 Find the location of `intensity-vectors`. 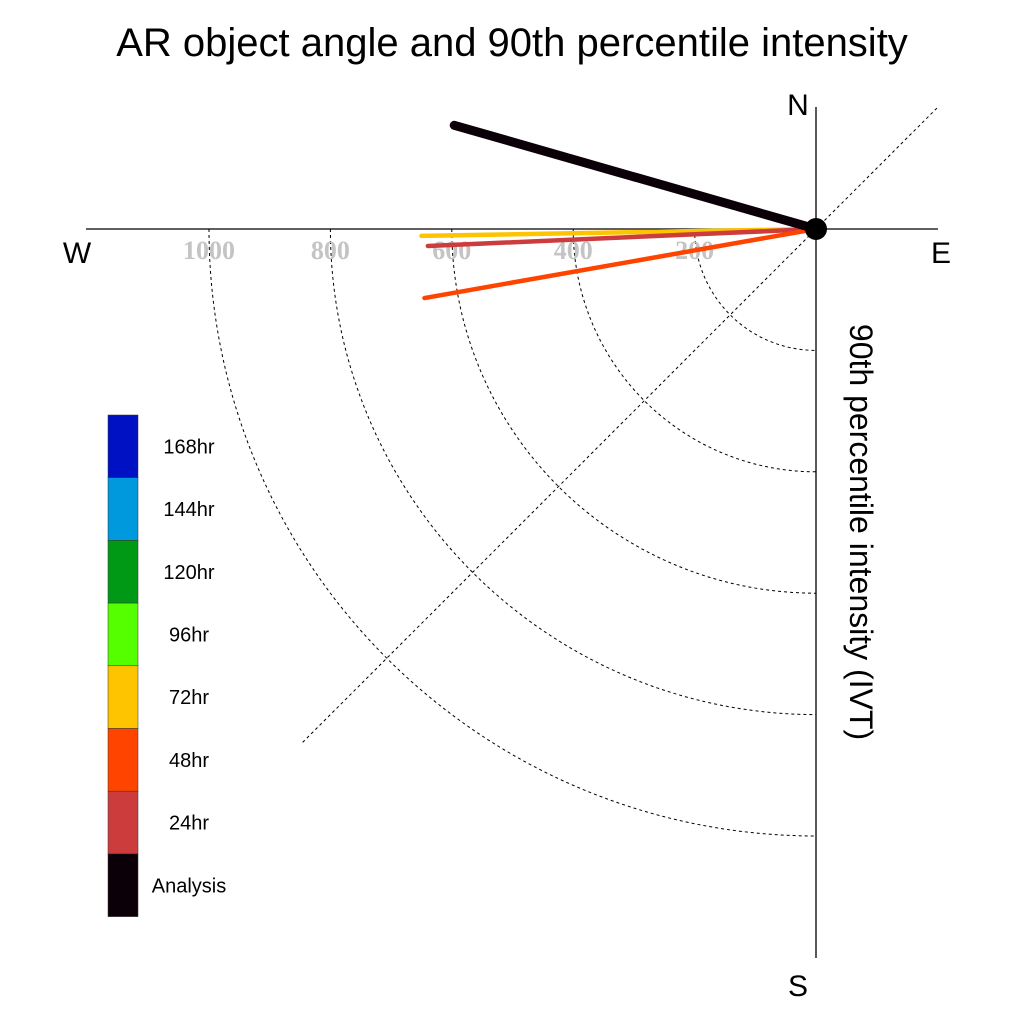

intensity-vectors is located at coordinates (620, 210).